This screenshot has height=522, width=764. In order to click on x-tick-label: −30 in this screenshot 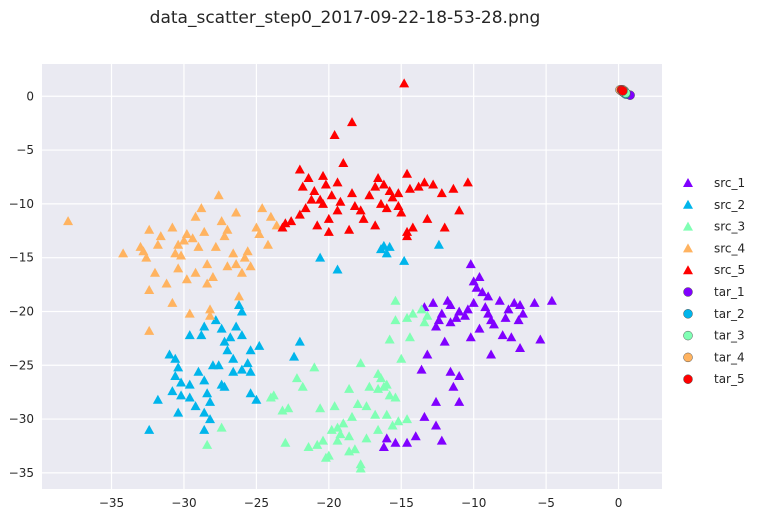, I will do `click(183, 503)`.